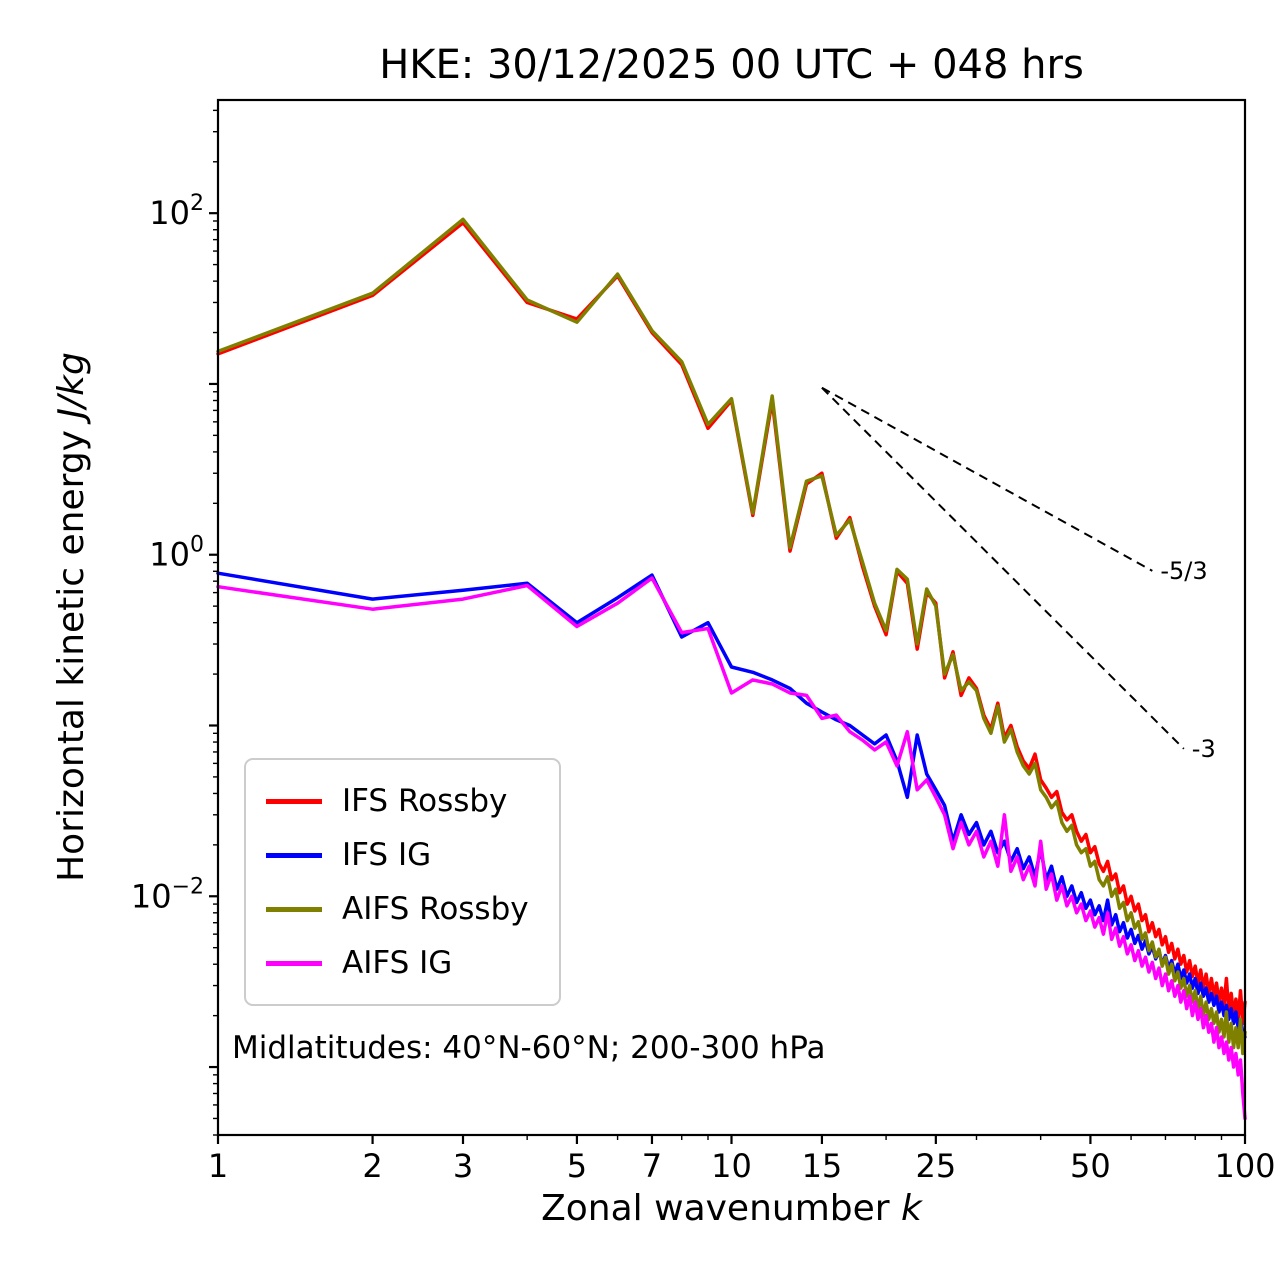  What do you see at coordinates (435, 909) in the screenshot?
I see `legend-label-aifs-rossby: AIFS Rossby` at bounding box center [435, 909].